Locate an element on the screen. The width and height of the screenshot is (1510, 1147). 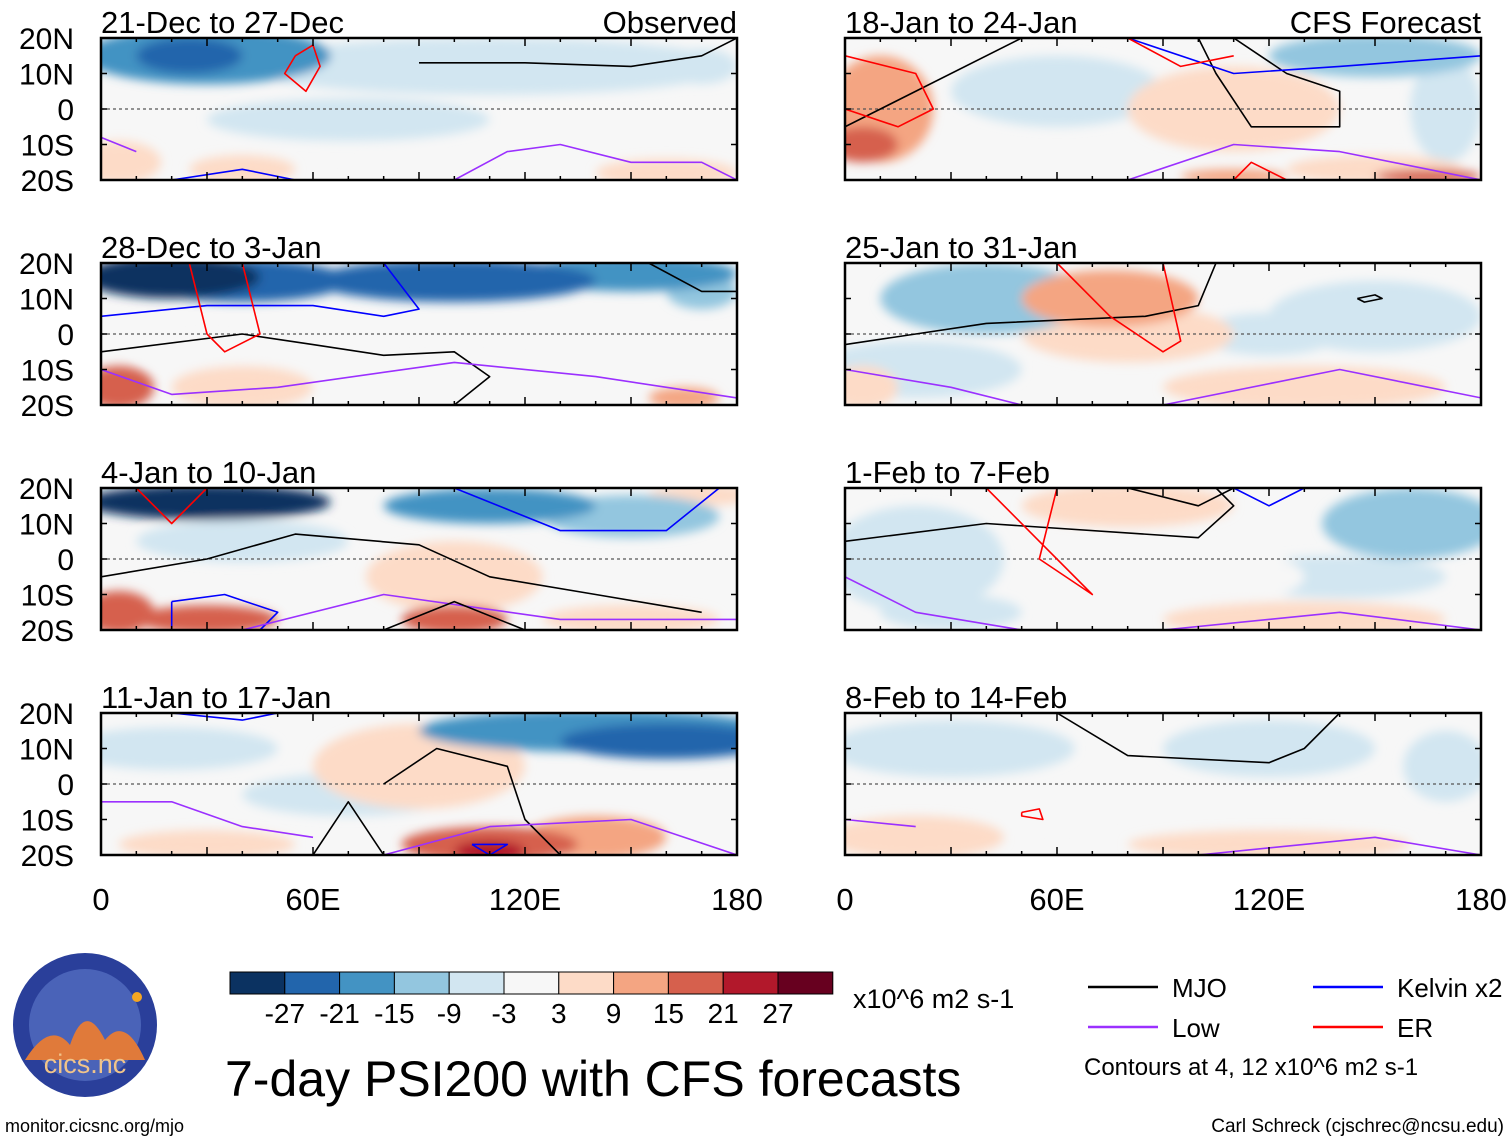
lon-tick-label: 180 is located at coordinates (737, 899).